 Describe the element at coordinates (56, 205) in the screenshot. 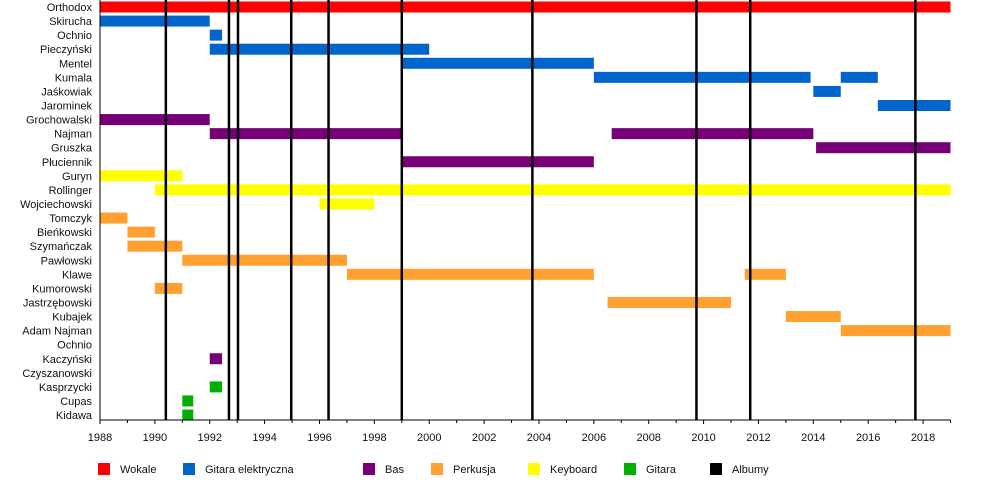

I see `member-label: Wojciechowski` at that location.